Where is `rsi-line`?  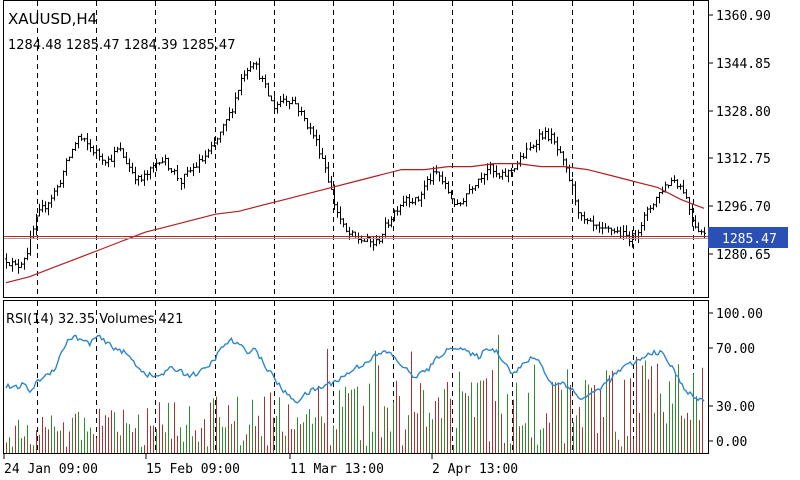 rsi-line is located at coordinates (355, 369).